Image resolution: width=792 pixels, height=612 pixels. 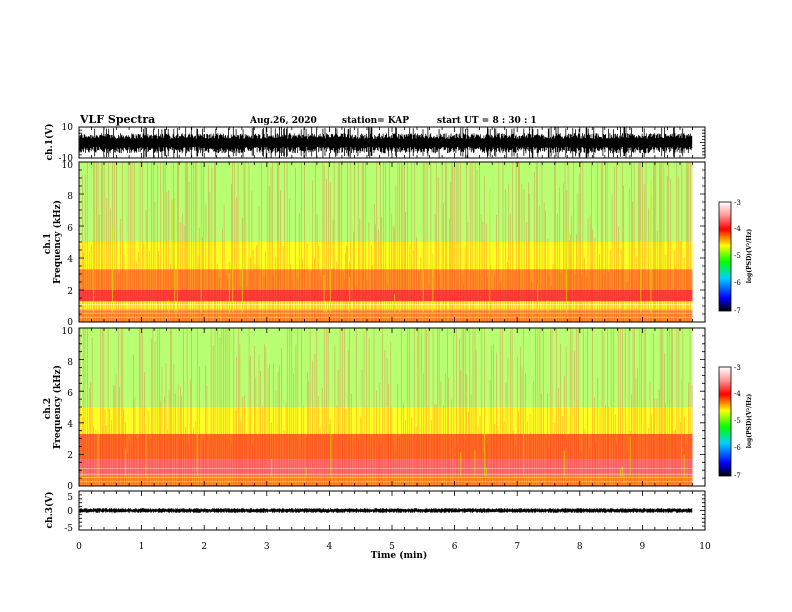 I want to click on ch1-waveform-path, so click(x=386, y=142).